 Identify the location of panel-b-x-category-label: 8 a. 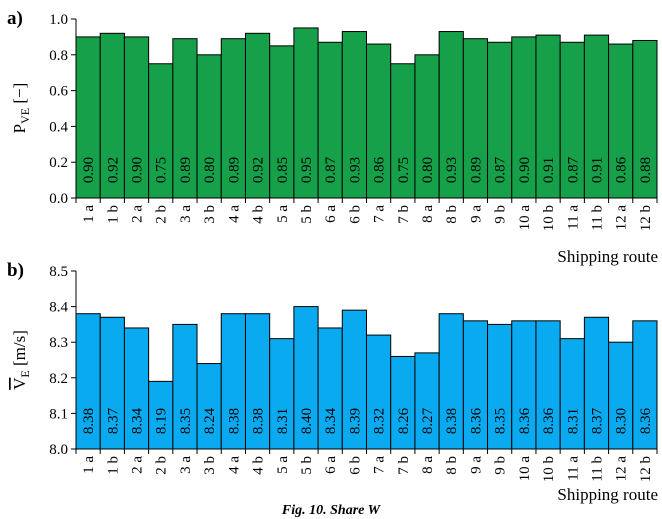
(428, 465).